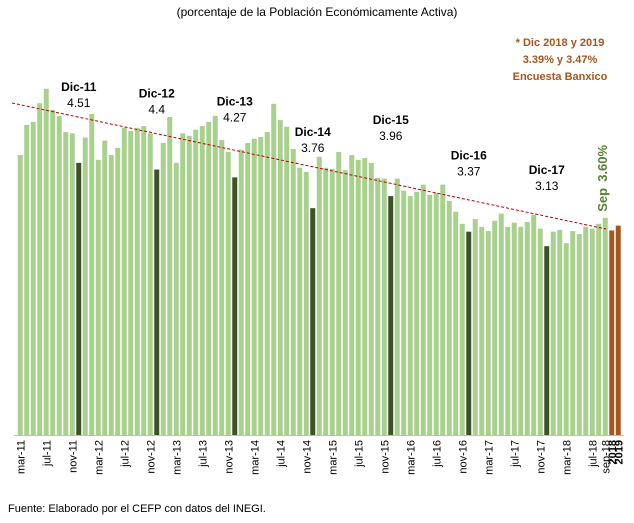  What do you see at coordinates (21, 457) in the screenshot?
I see `x-tick-label: mar-11` at bounding box center [21, 457].